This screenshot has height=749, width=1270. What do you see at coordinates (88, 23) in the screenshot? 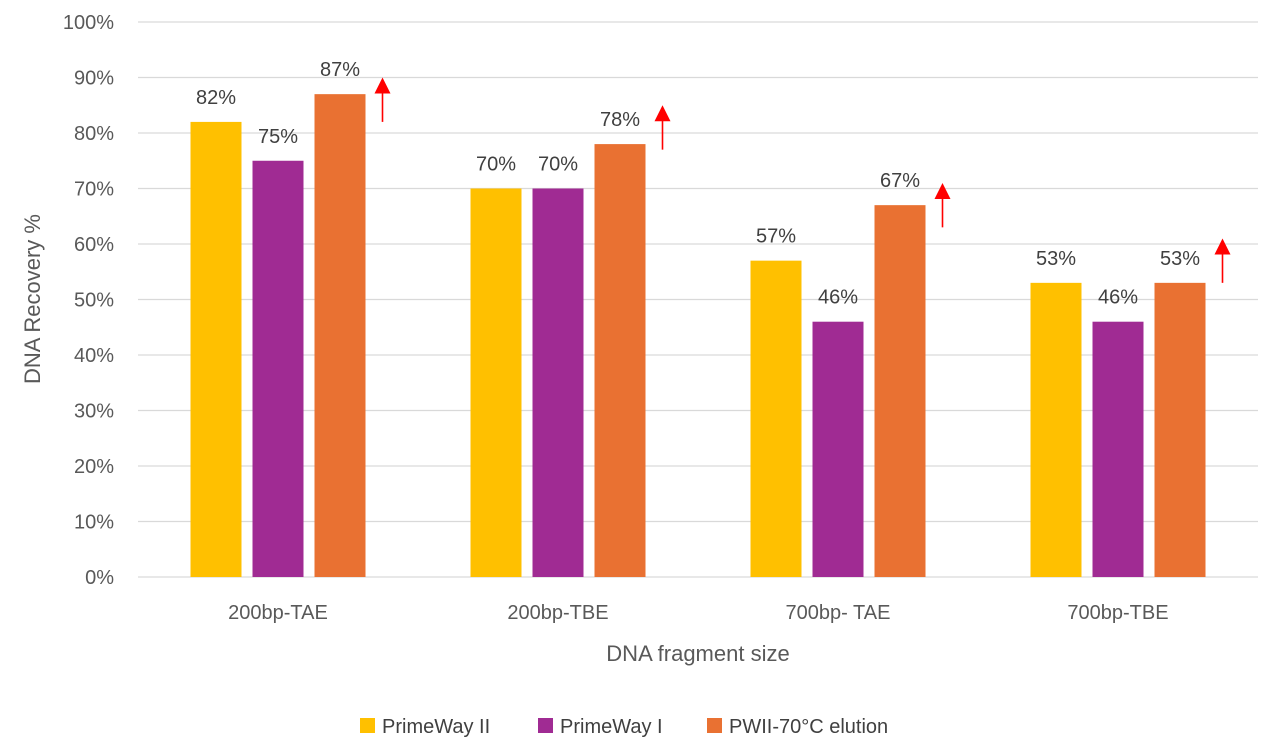
I see `y-tick-label: 100%` at bounding box center [88, 23].